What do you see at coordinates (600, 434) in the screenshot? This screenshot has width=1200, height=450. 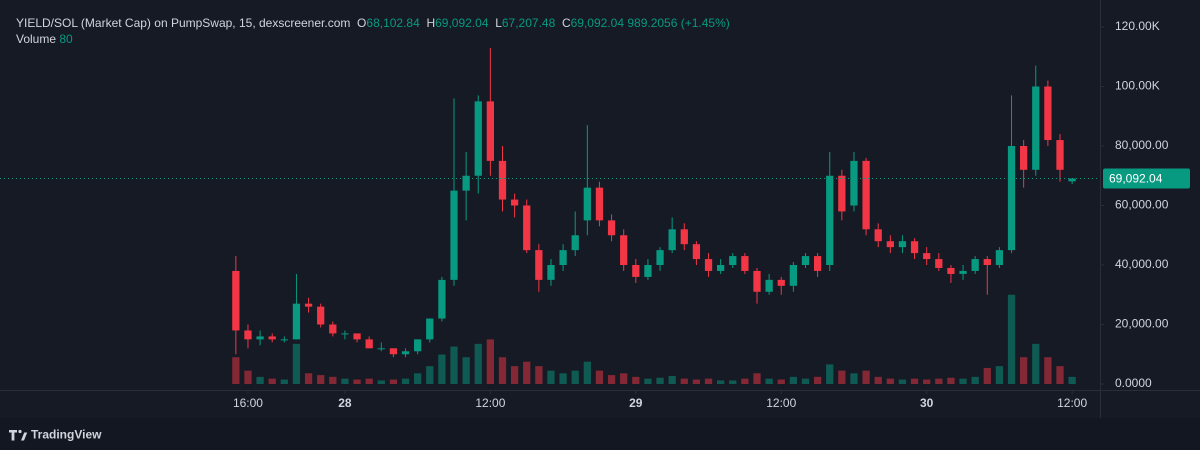 I see `footer-bar` at bounding box center [600, 434].